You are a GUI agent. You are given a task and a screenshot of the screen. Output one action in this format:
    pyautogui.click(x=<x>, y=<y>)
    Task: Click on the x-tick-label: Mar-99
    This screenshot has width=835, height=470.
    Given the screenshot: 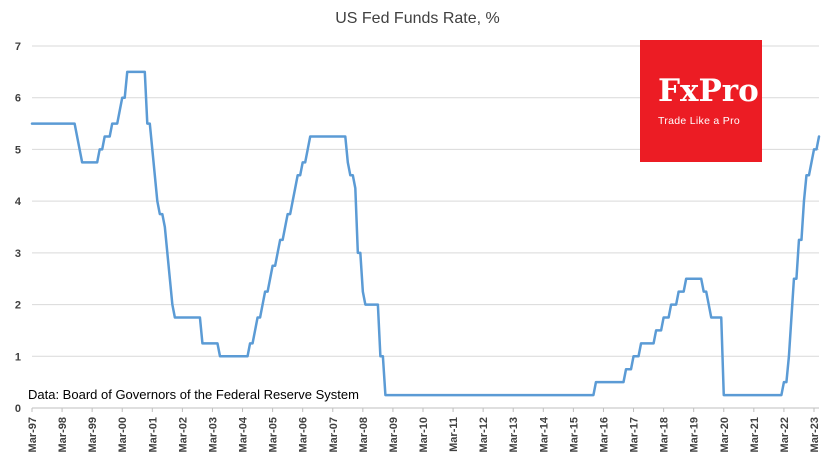 What is the action you would take?
    pyautogui.click(x=93, y=434)
    